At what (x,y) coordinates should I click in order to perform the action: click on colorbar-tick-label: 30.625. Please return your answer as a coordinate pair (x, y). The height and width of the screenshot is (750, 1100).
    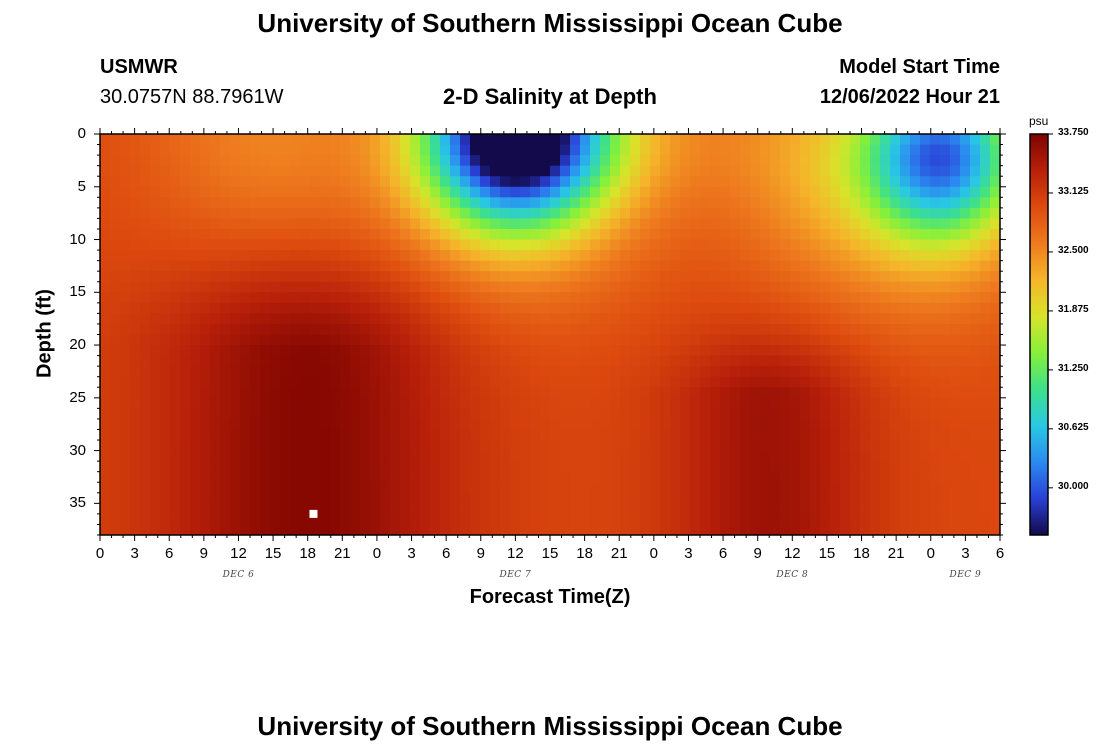
    Looking at the image, I should click on (1073, 427).